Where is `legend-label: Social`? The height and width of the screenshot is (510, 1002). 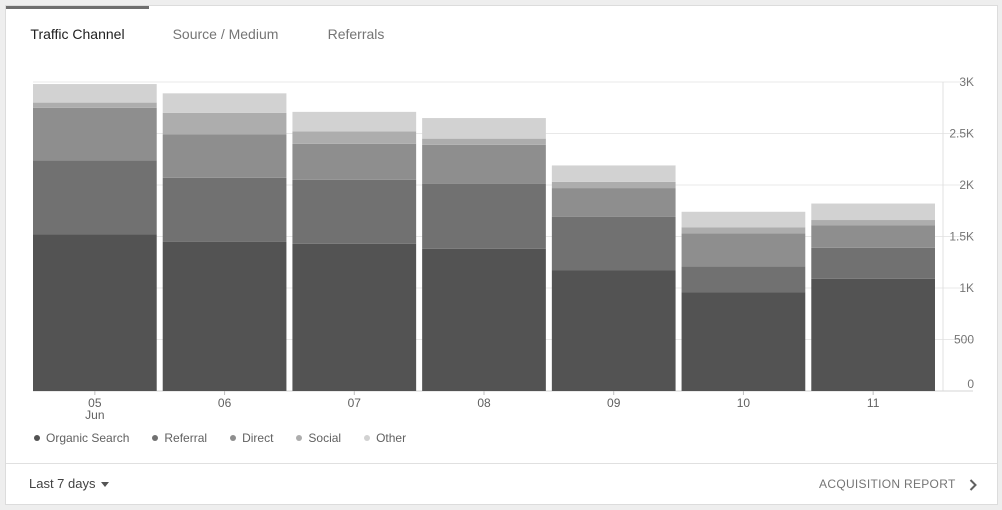
legend-label: Social is located at coordinates (325, 438).